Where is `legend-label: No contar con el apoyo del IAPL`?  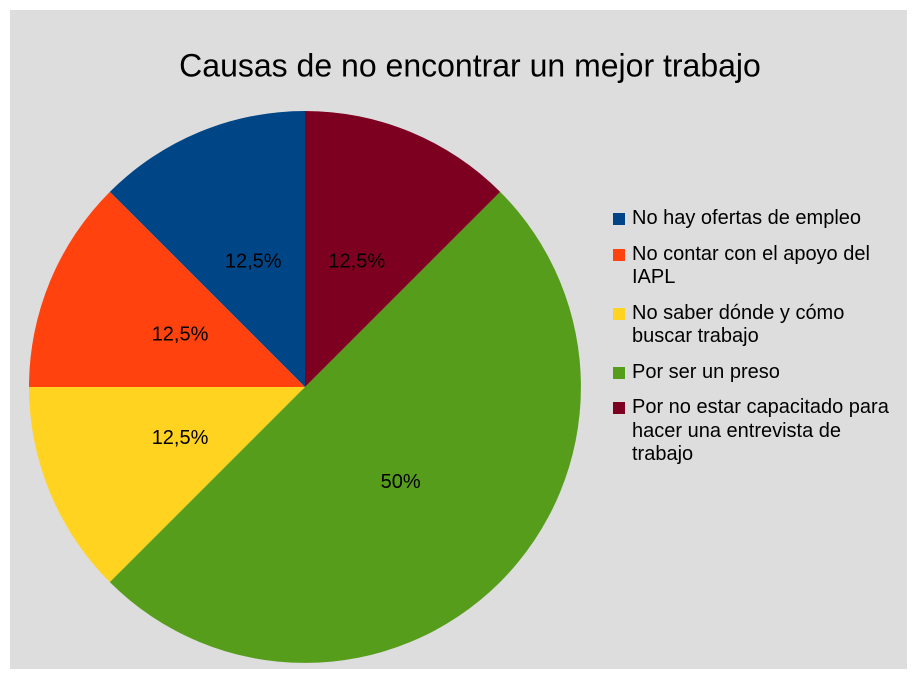 legend-label: No contar con el apoyo del IAPL is located at coordinates (751, 265).